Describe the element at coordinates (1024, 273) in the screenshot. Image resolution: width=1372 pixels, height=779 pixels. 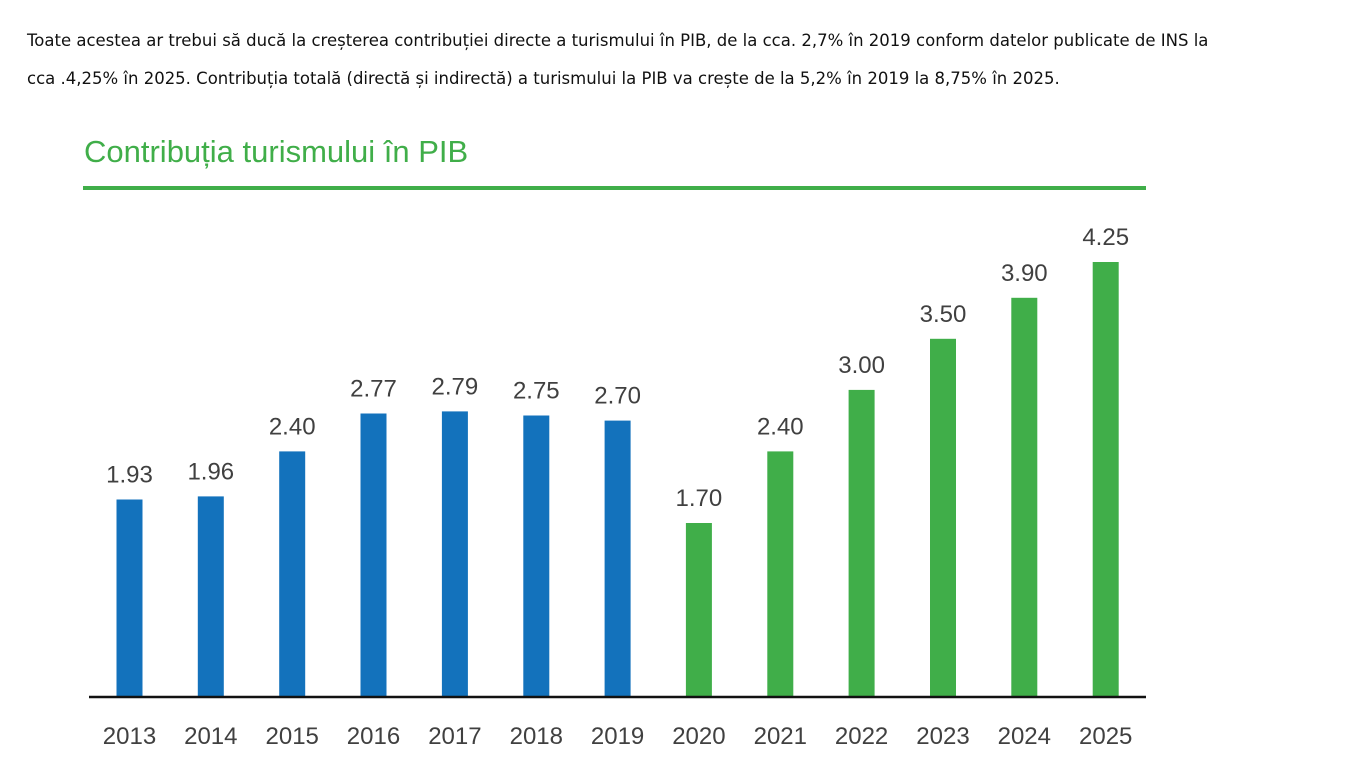
I see `value-label-2024: 3.90` at that location.